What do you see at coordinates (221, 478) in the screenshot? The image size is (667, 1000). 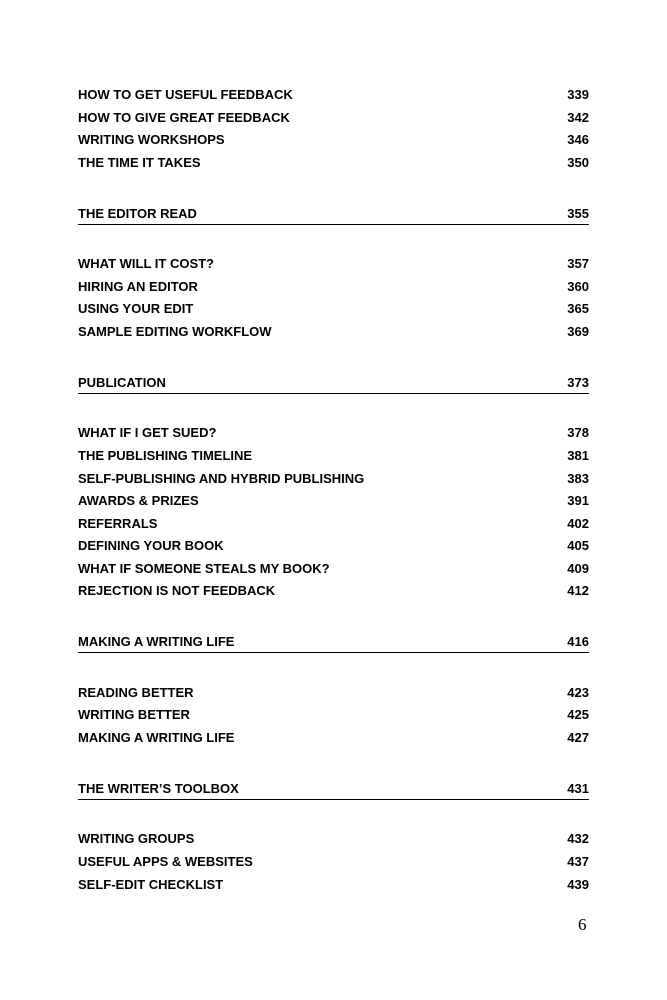 I see `toc-title: SELF-PUBLISHING AND HYBRID PUBLISHING` at bounding box center [221, 478].